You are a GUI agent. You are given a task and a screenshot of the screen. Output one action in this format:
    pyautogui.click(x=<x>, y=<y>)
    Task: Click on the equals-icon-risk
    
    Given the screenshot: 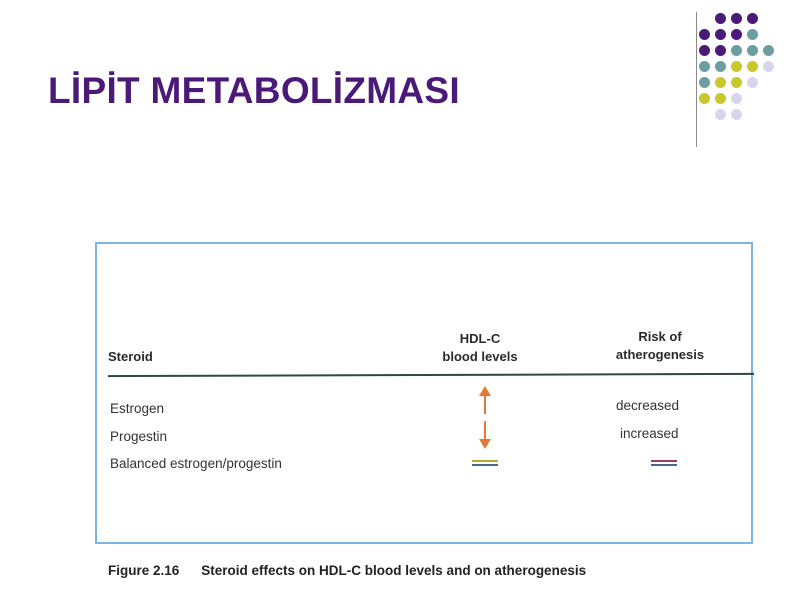 What is the action you would take?
    pyautogui.click(x=664, y=464)
    